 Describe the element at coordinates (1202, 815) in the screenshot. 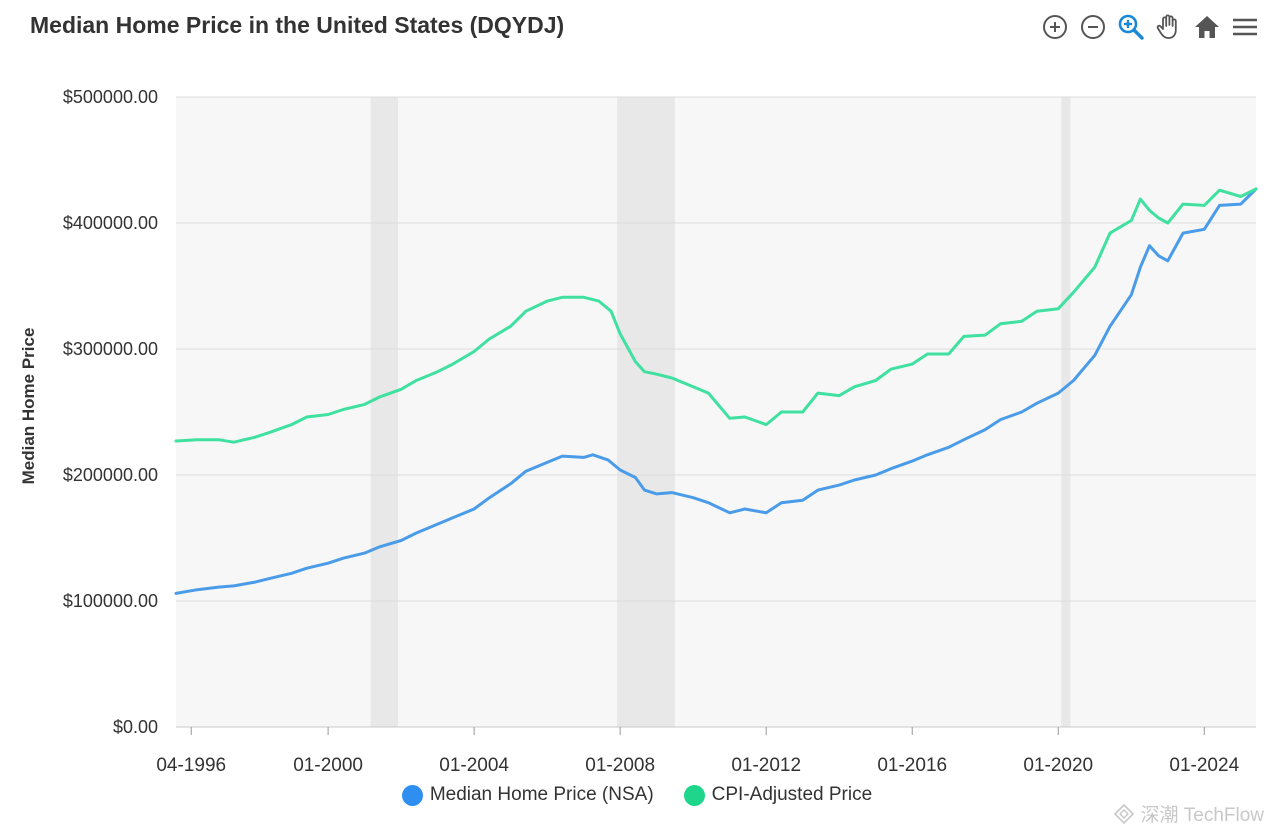

I see `watermark-text: 深潮 TechFlow` at that location.